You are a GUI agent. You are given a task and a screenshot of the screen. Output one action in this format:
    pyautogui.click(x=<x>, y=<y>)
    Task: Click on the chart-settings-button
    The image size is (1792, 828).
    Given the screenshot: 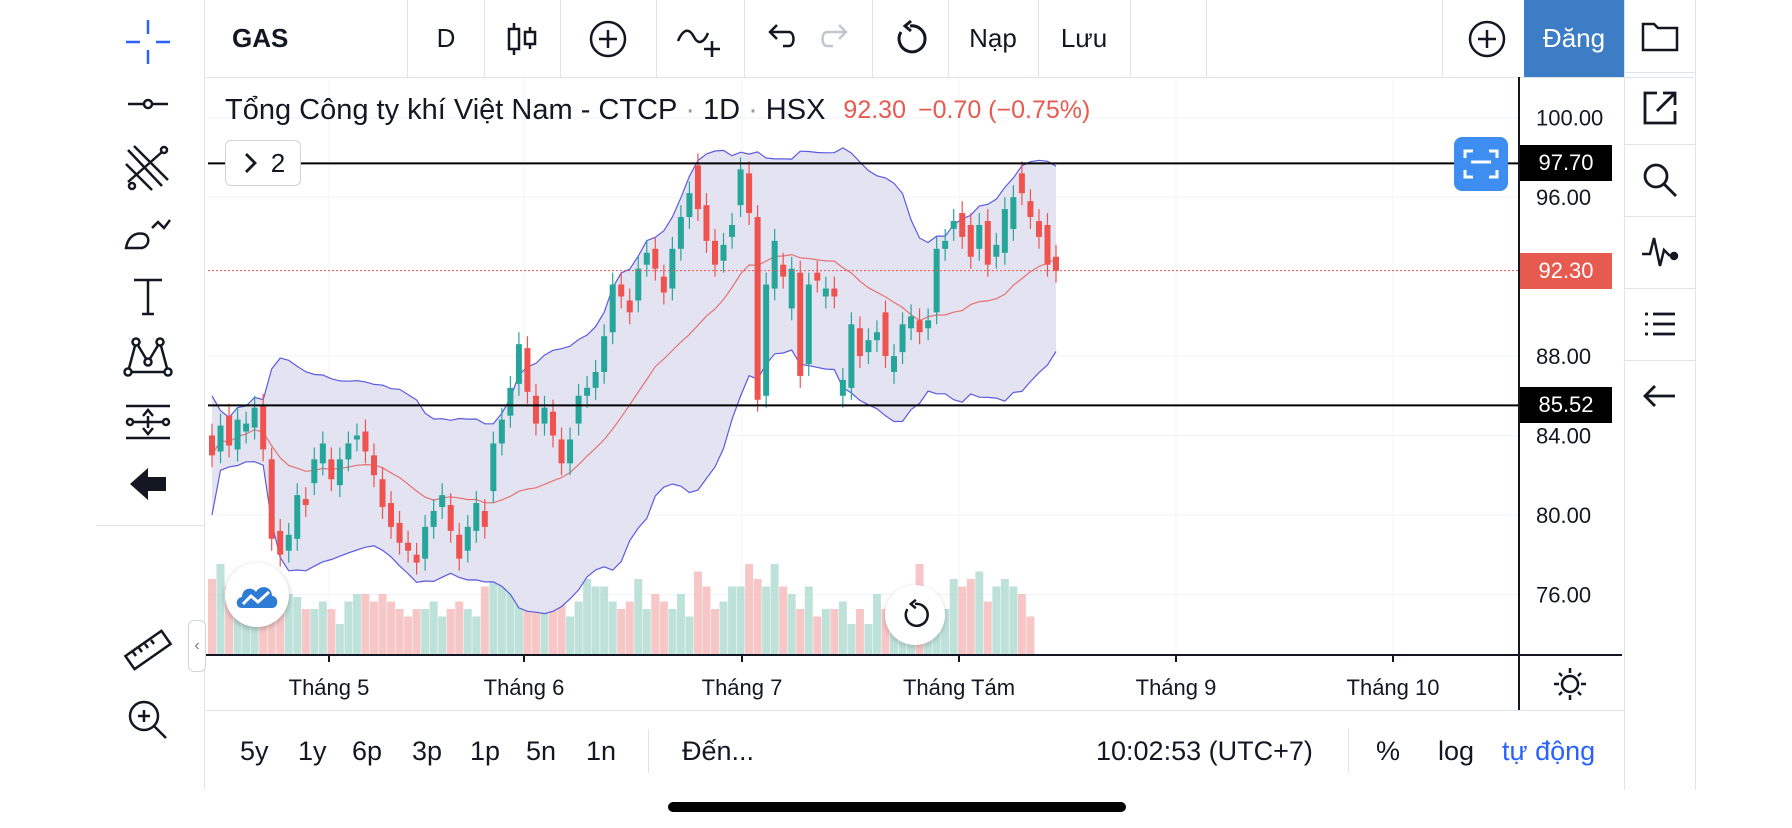 What is the action you would take?
    pyautogui.click(x=1570, y=684)
    